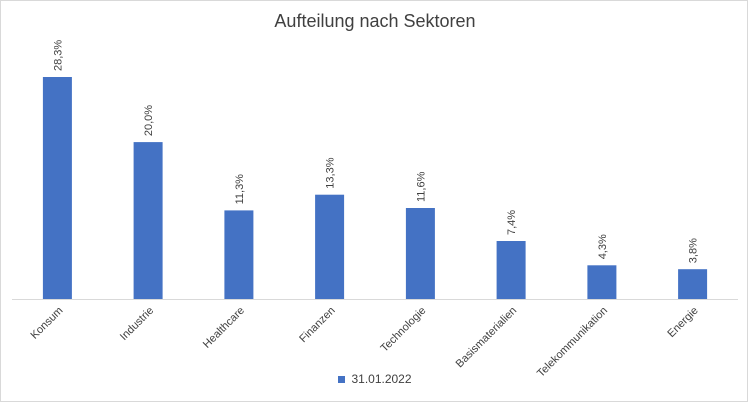 Image resolution: width=750 pixels, height=404 pixels. Describe the element at coordinates (375, 21) in the screenshot. I see `chart-title: Aufteilung nach Sektoren` at that location.